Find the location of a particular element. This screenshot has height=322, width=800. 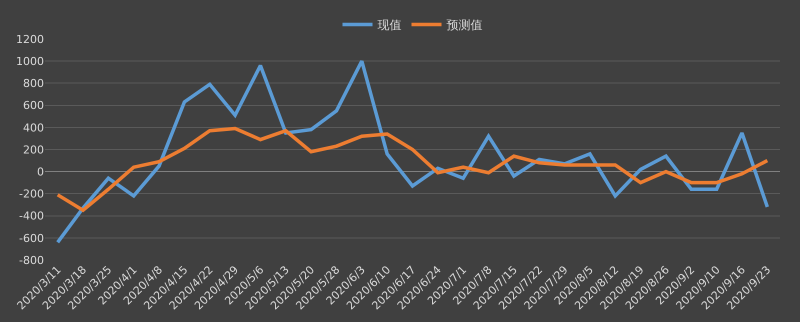

y-tick-label: 1200 is located at coordinates (30, 39).